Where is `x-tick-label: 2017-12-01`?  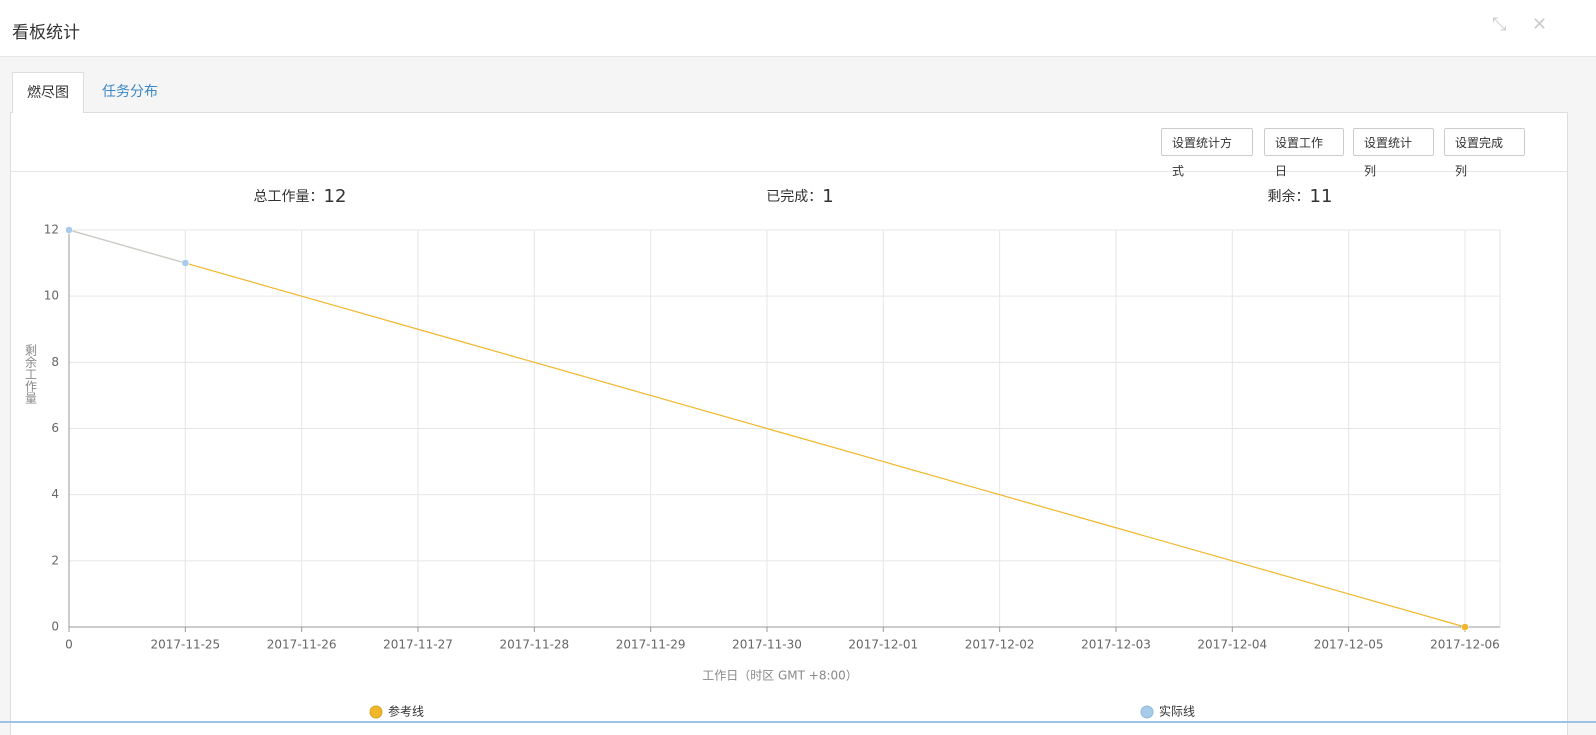
x-tick-label: 2017-12-01 is located at coordinates (883, 645).